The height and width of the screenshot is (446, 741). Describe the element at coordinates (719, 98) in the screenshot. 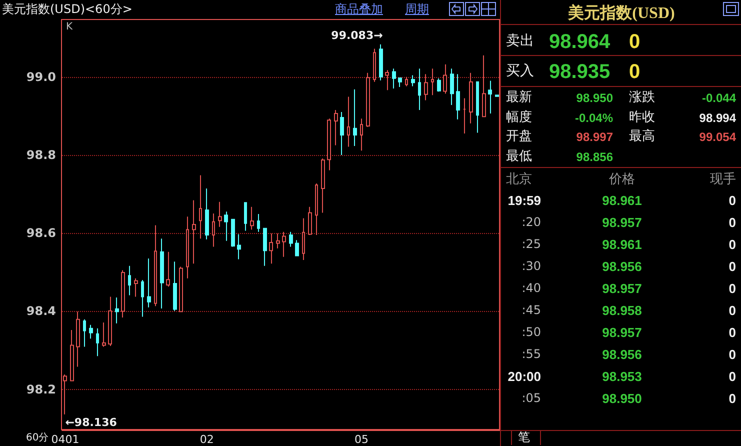

I see `text: -0.044` at that location.